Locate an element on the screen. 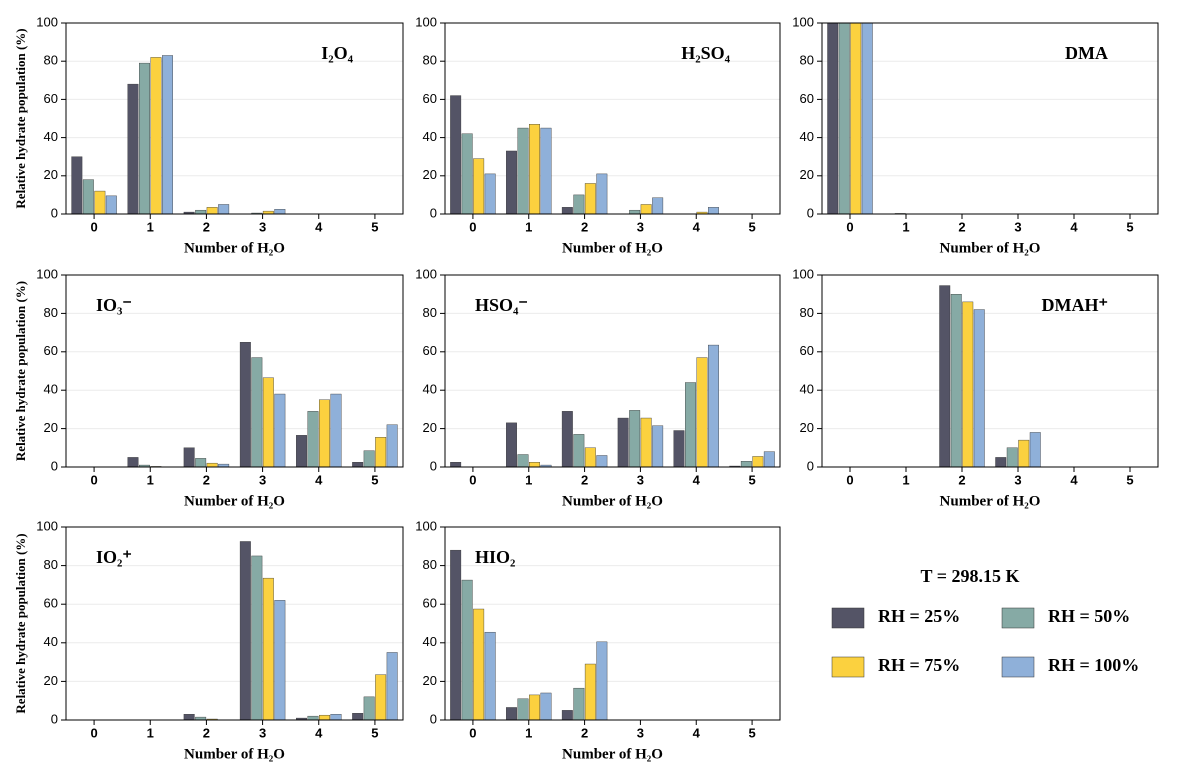 The width and height of the screenshot is (1179, 771). panel-title: IO₂⁺ is located at coordinates (114, 557).